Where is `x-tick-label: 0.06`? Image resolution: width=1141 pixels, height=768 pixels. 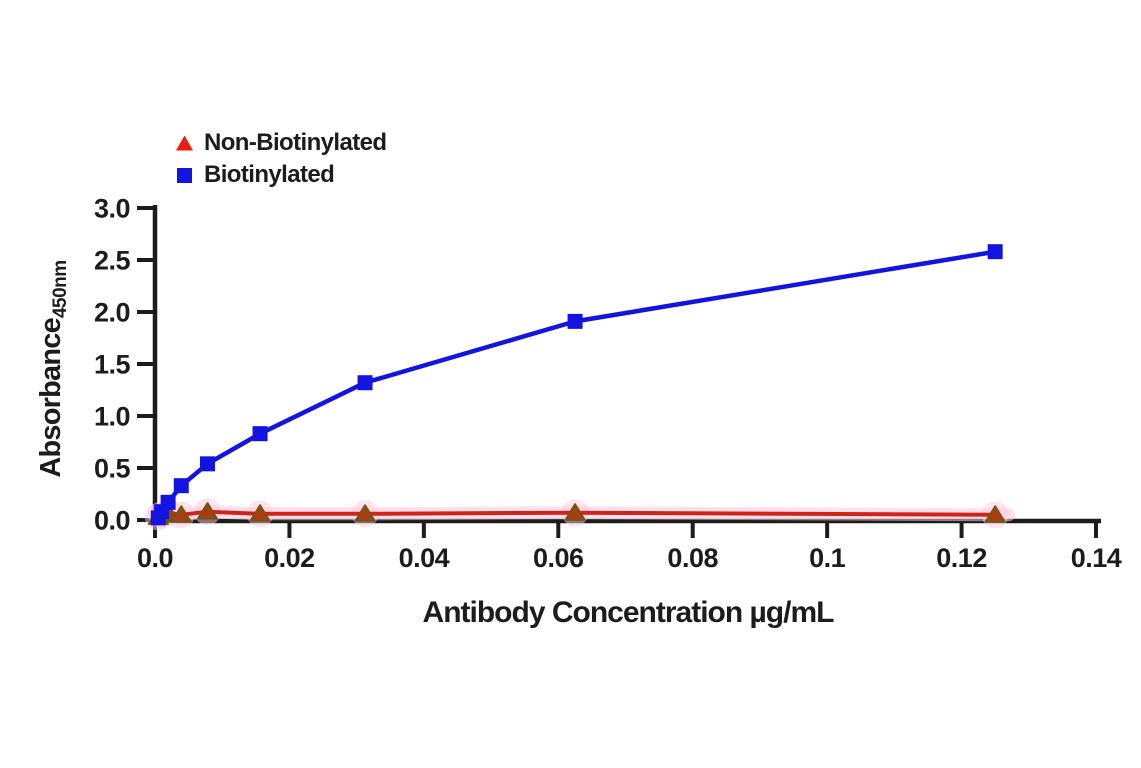 x-tick-label: 0.06 is located at coordinates (558, 558).